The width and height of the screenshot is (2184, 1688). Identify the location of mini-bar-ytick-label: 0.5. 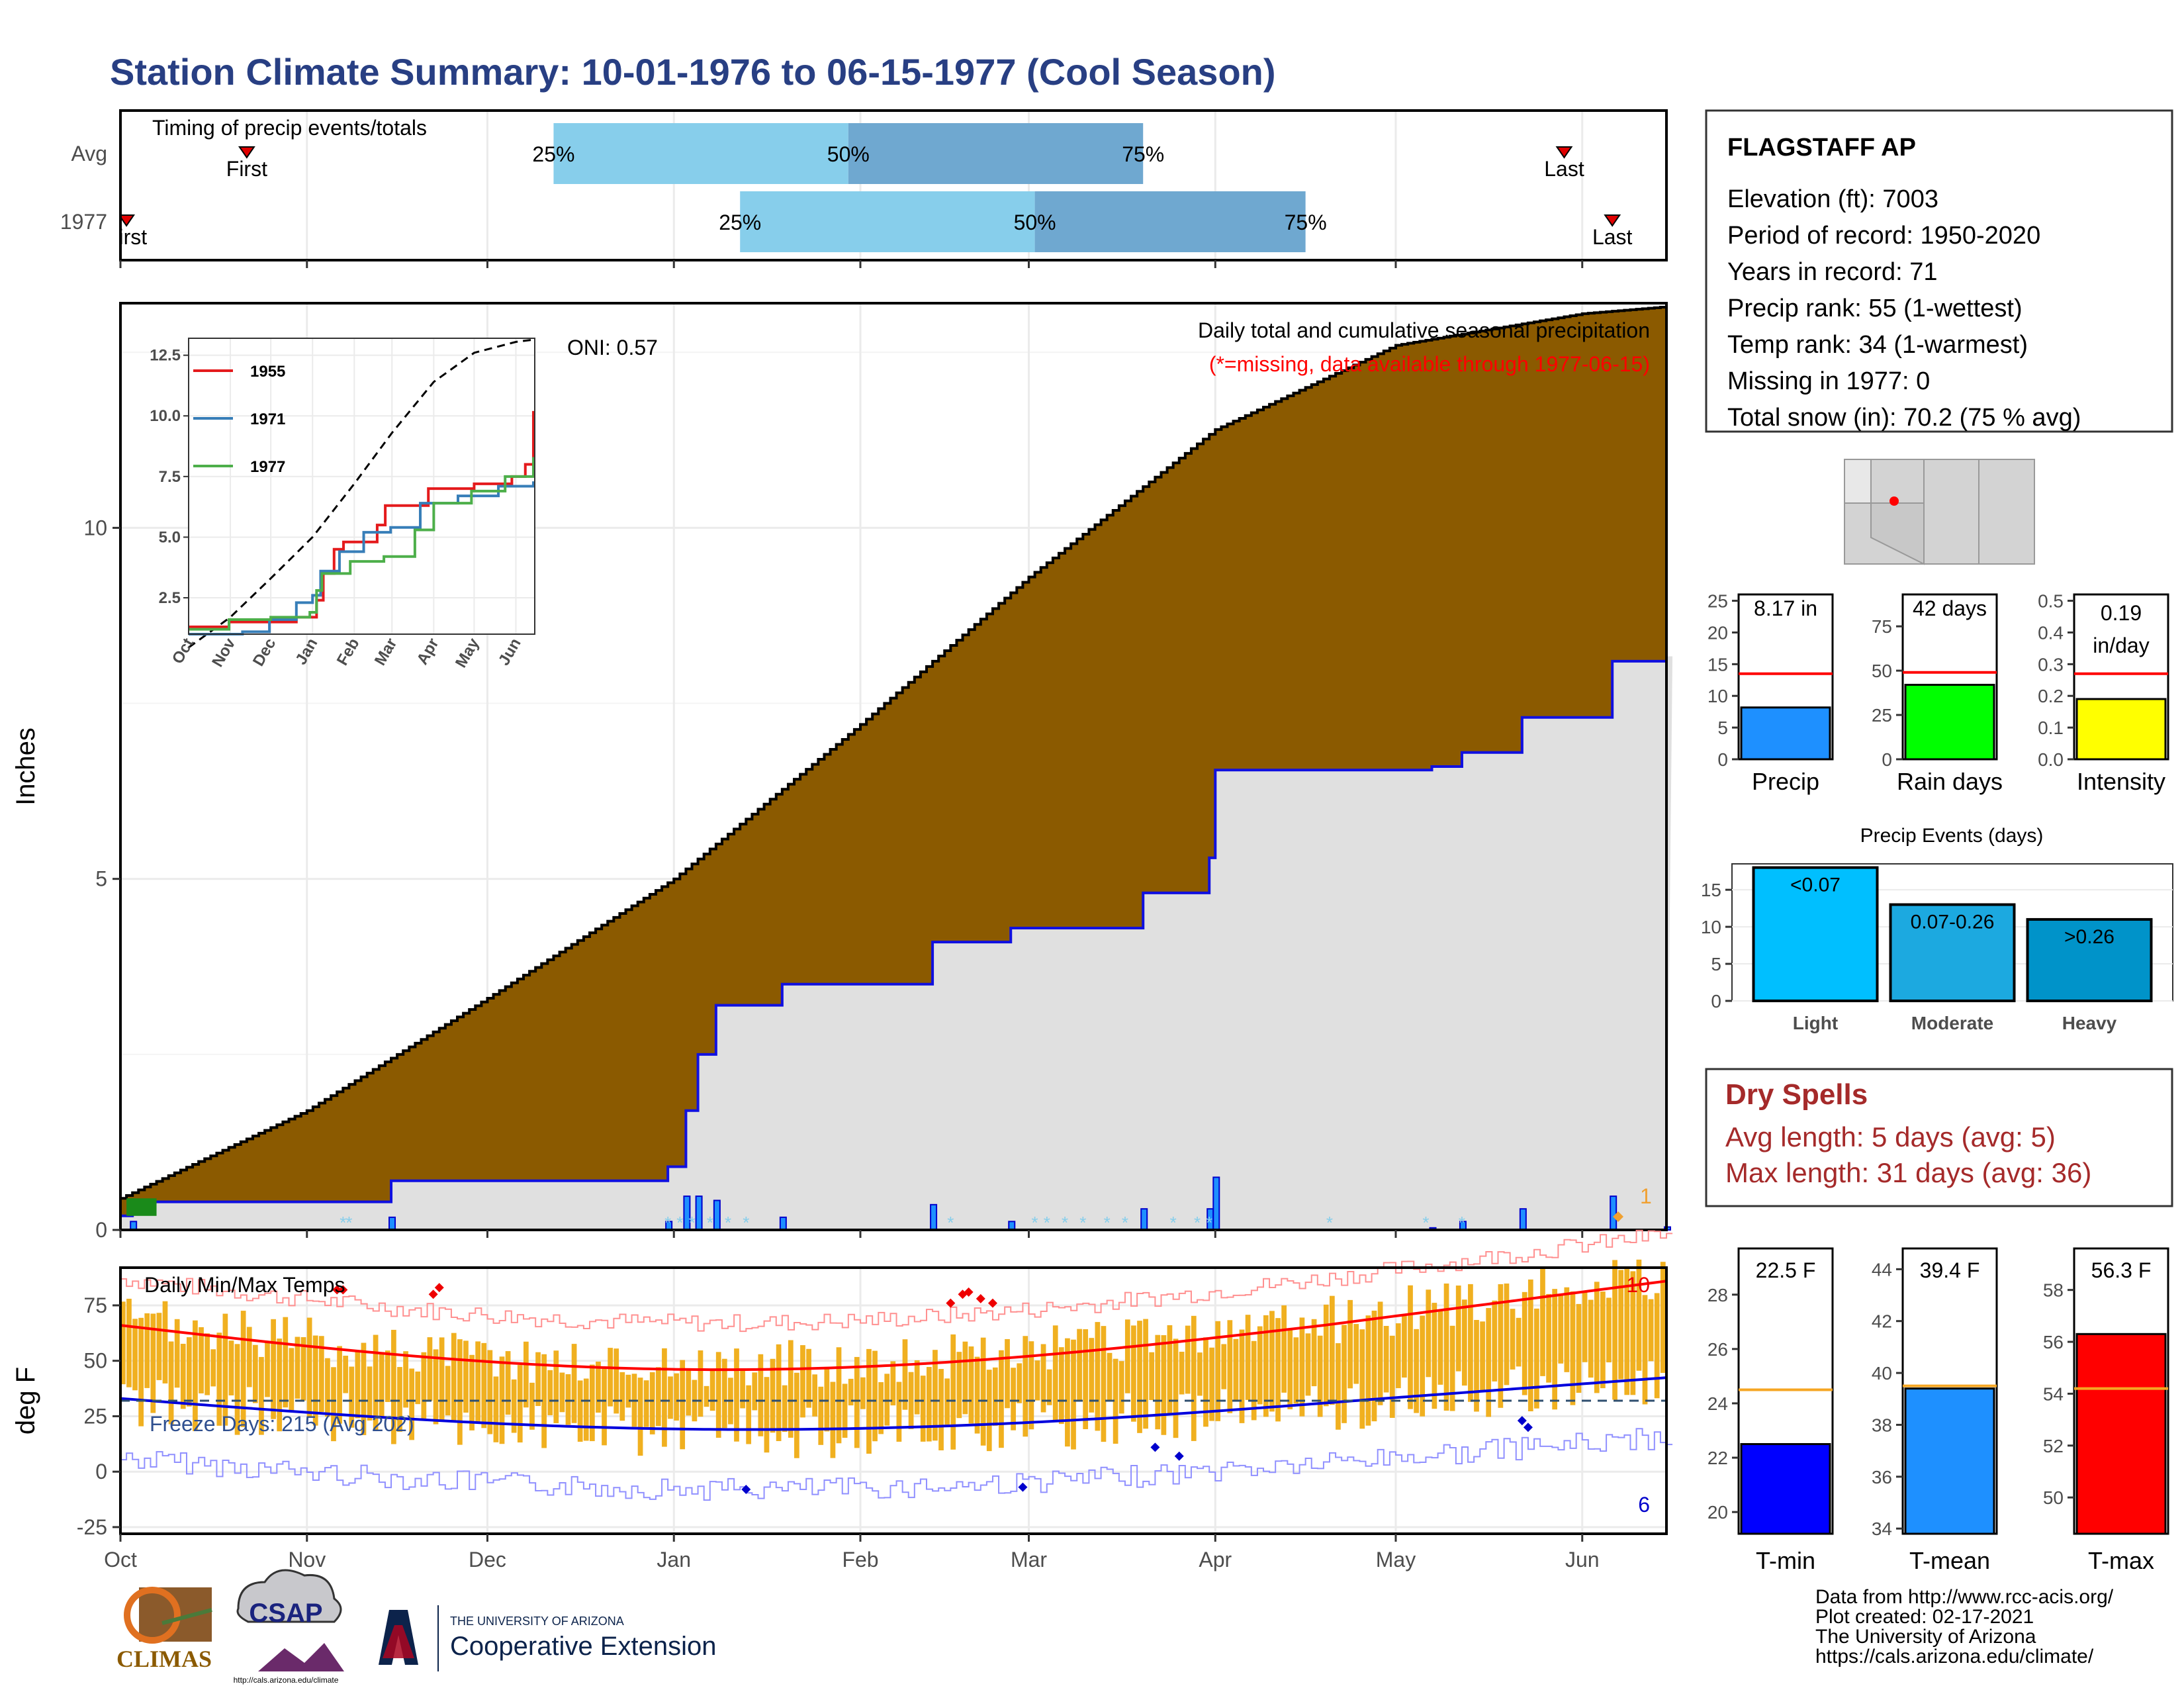
(2051, 601).